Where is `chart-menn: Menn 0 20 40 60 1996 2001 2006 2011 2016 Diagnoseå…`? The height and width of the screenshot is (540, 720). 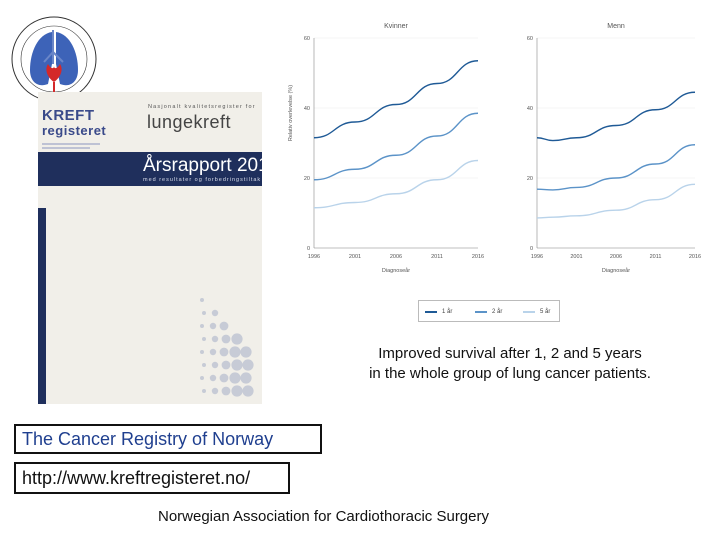
chart-menn: Menn 0 20 40 60 1996 2001 2006 2011 2016 Diagnoseå… is located at coordinates (614, 148).